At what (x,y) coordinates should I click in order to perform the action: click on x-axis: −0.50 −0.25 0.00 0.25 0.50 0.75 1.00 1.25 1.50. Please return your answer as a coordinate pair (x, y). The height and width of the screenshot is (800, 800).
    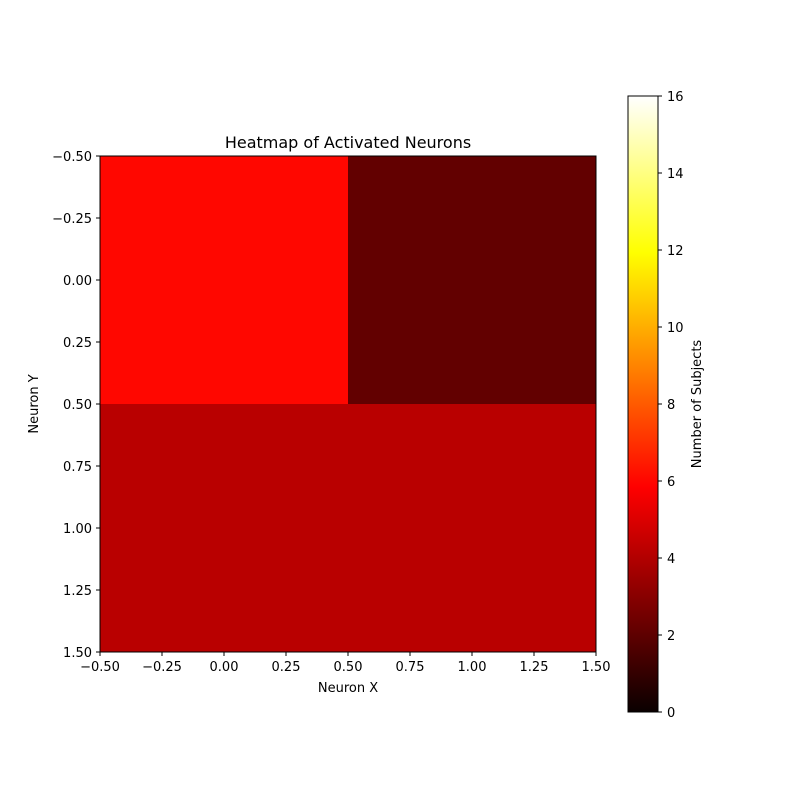
    Looking at the image, I should click on (345, 663).